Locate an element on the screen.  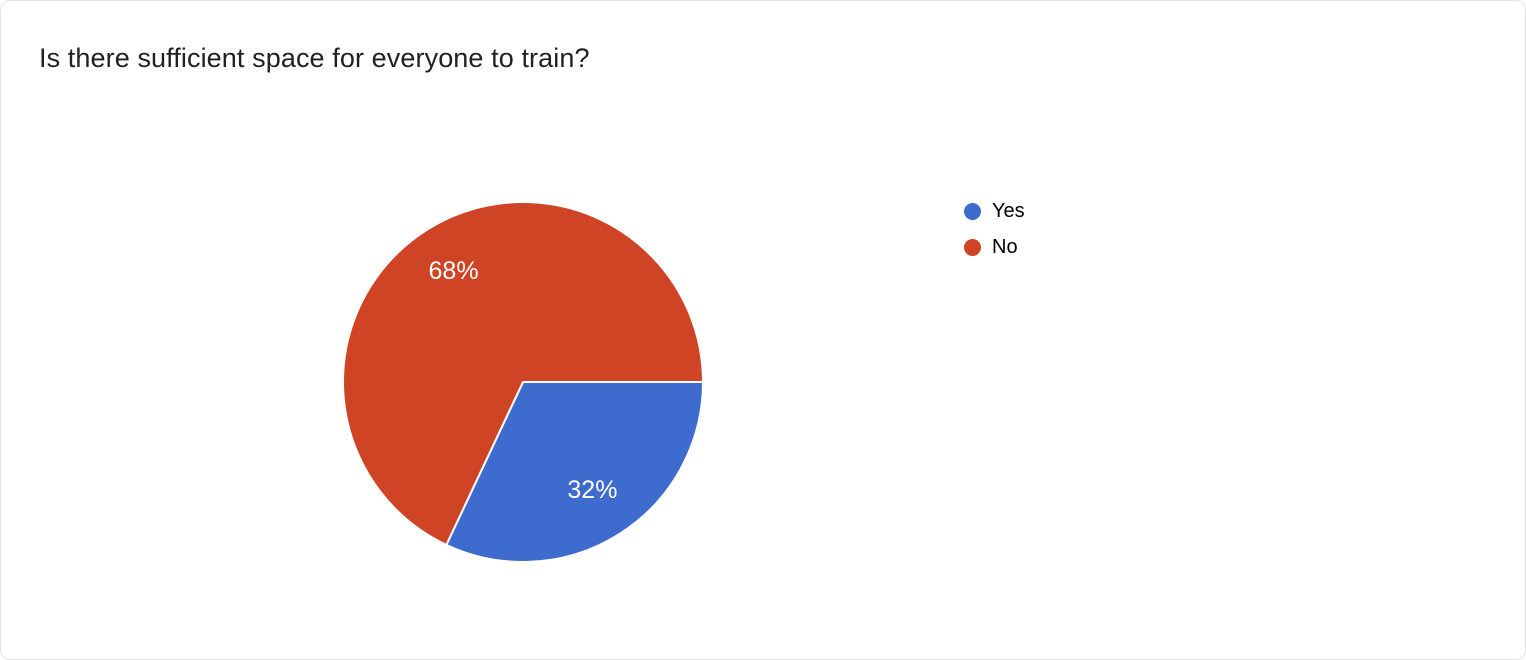
pie-slice-value-label: 68% is located at coordinates (454, 271).